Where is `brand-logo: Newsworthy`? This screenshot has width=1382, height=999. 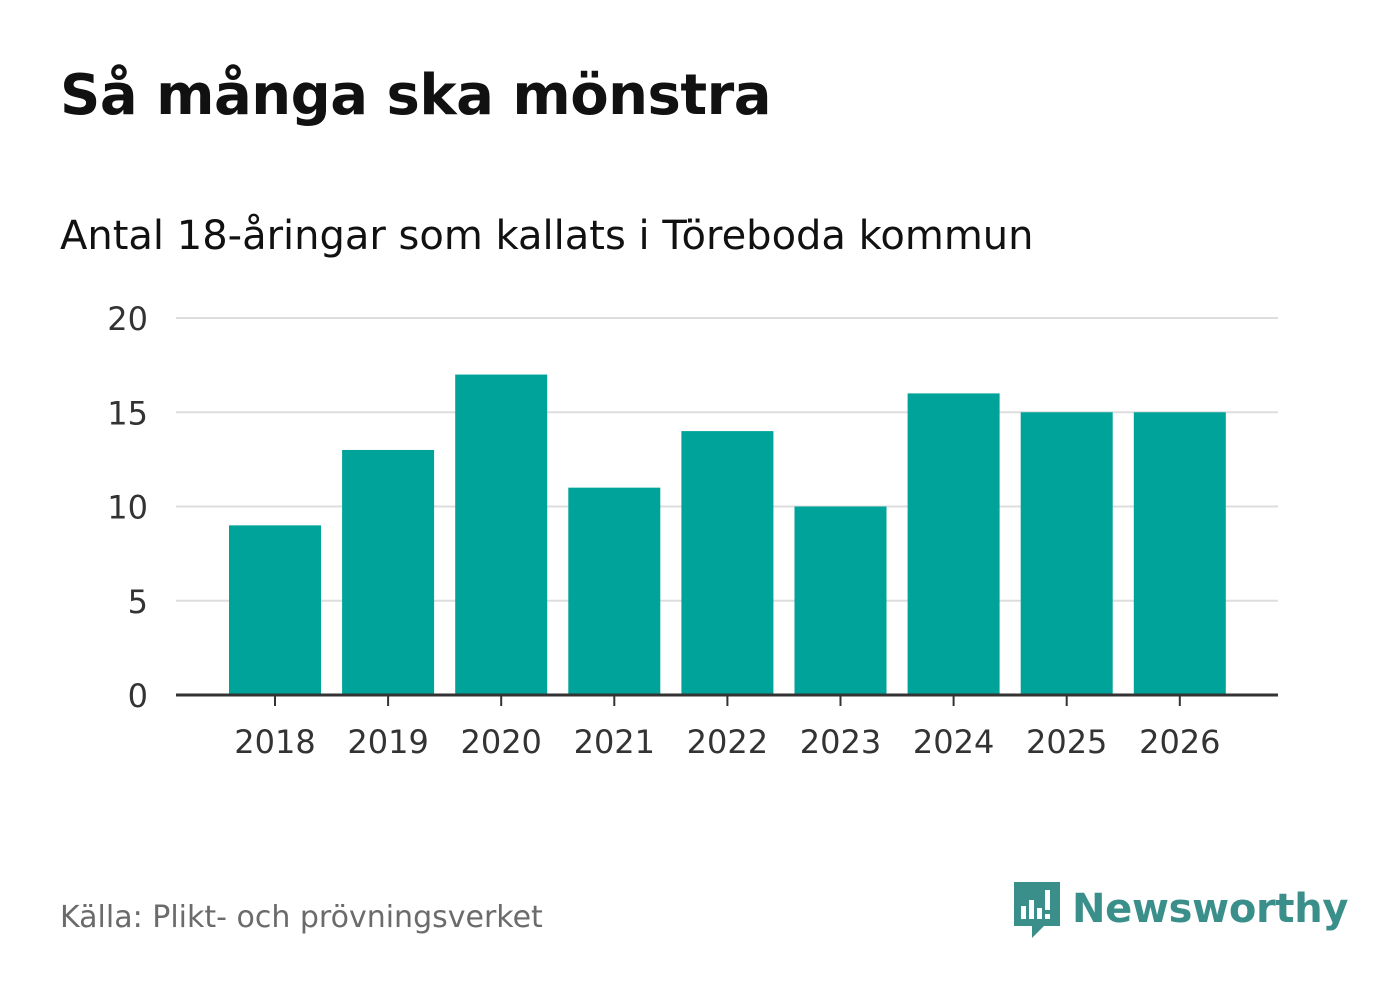 brand-logo: Newsworthy is located at coordinates (1179, 909).